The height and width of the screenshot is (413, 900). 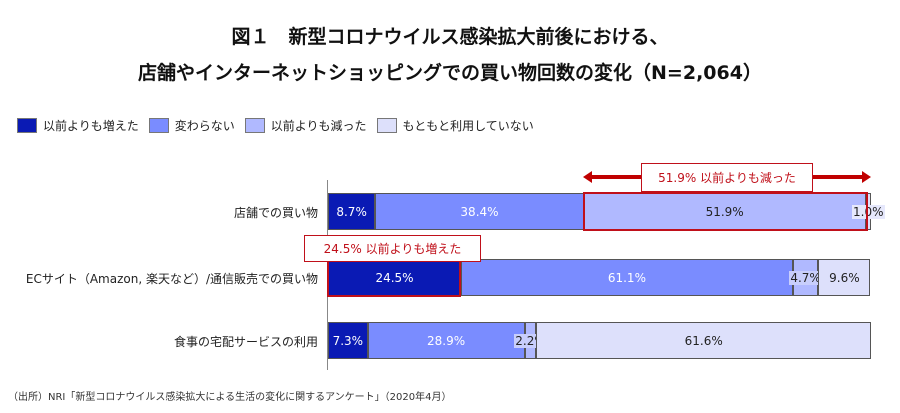 I want to click on bar-segment: 7.3%, so click(x=348, y=340).